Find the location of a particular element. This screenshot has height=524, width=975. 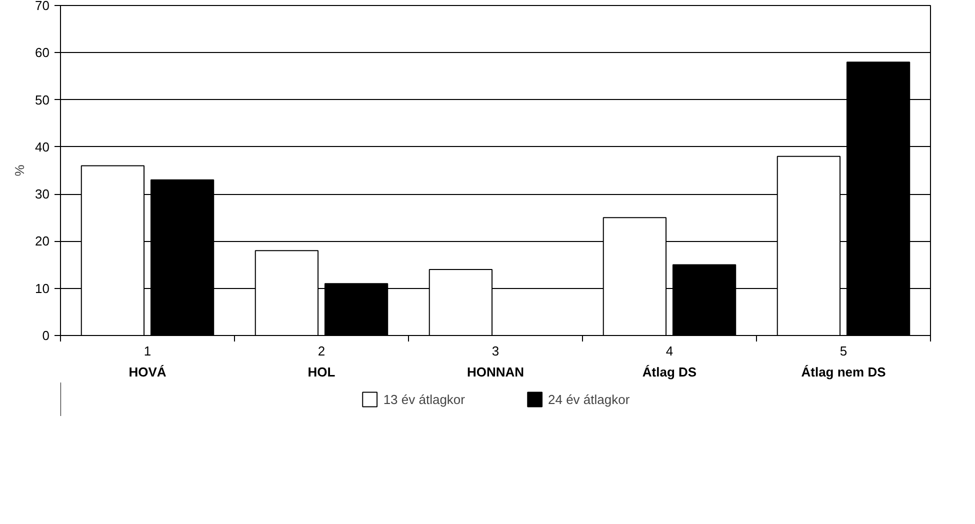

y-tick-label: 10 is located at coordinates (42, 288).